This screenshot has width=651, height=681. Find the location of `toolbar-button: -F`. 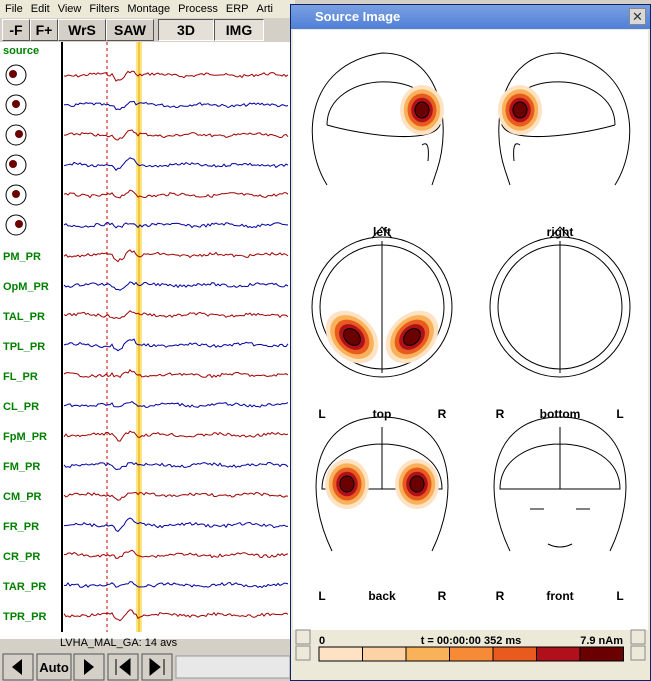

toolbar-button: -F is located at coordinates (16, 30).